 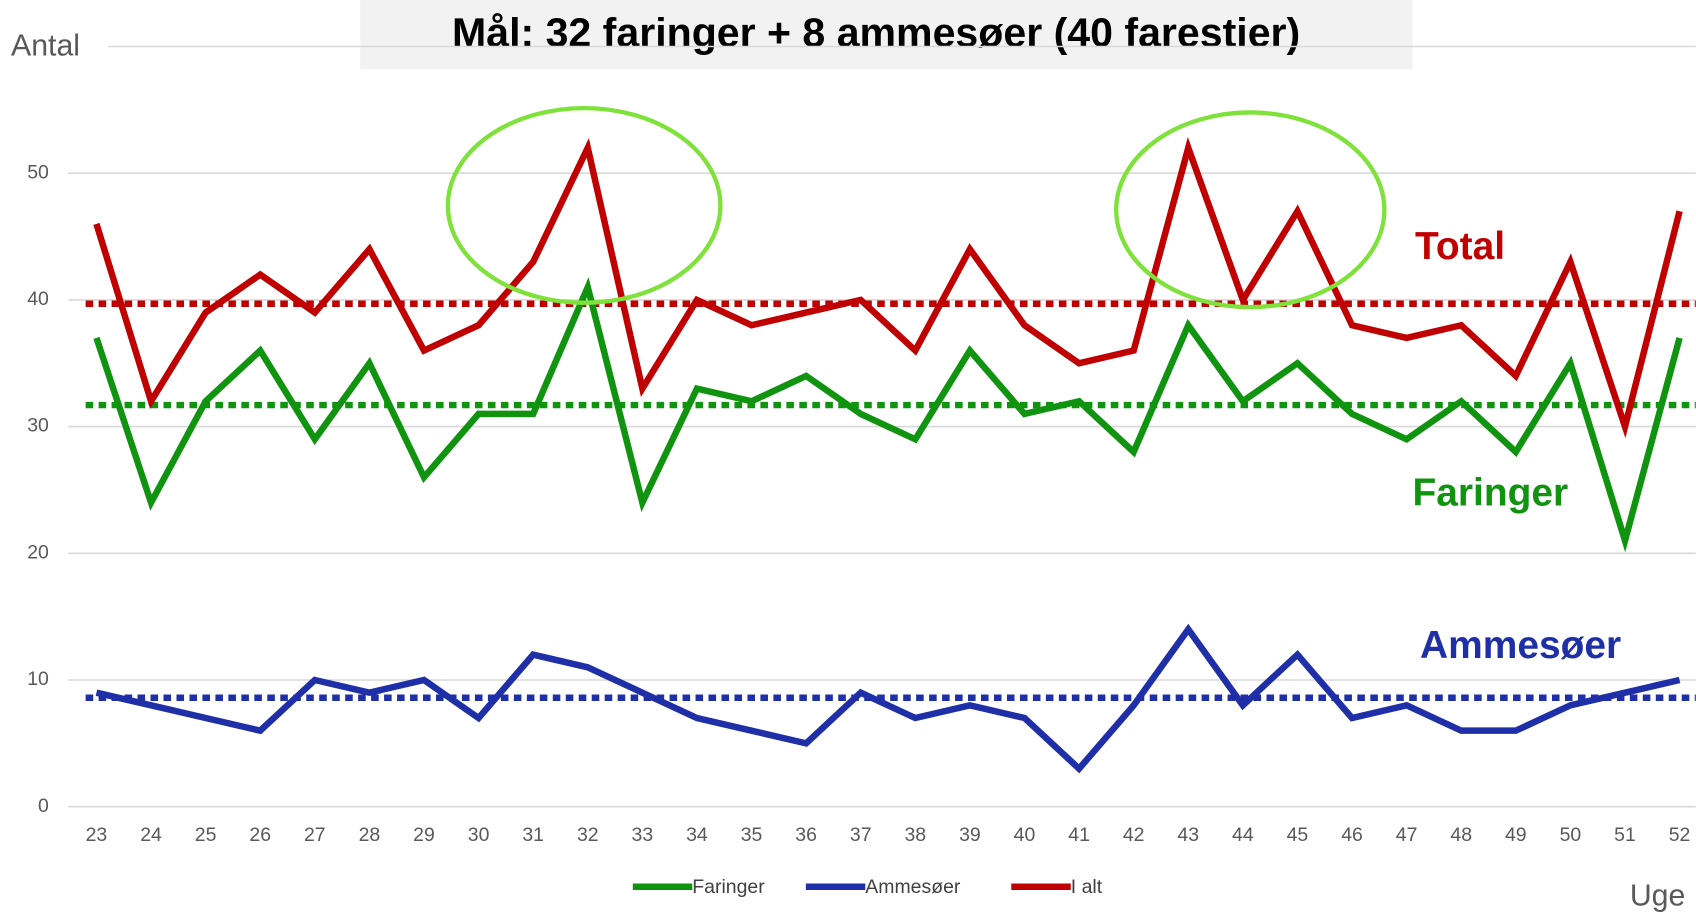 I want to click on x-axis-label: Uge, so click(x=1658, y=896).